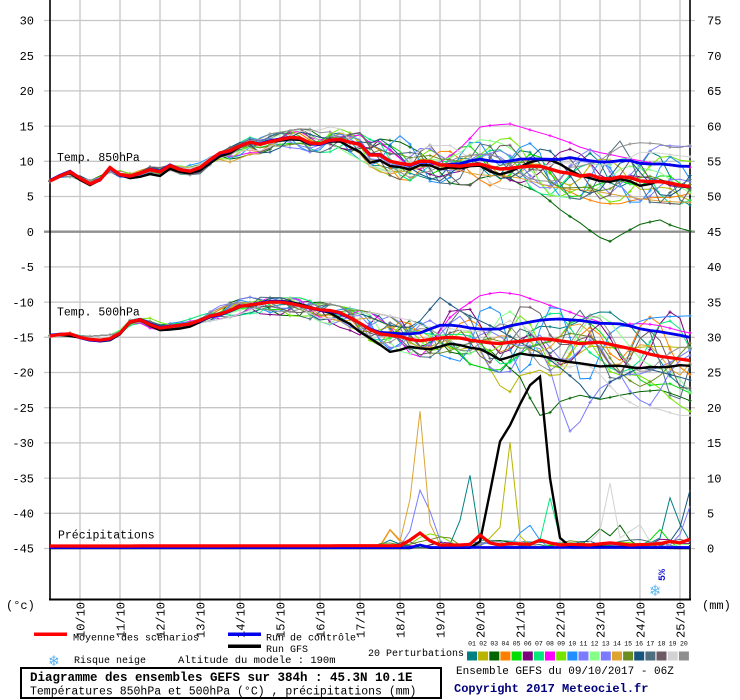  I want to click on svg-text: 50, so click(714, 198).